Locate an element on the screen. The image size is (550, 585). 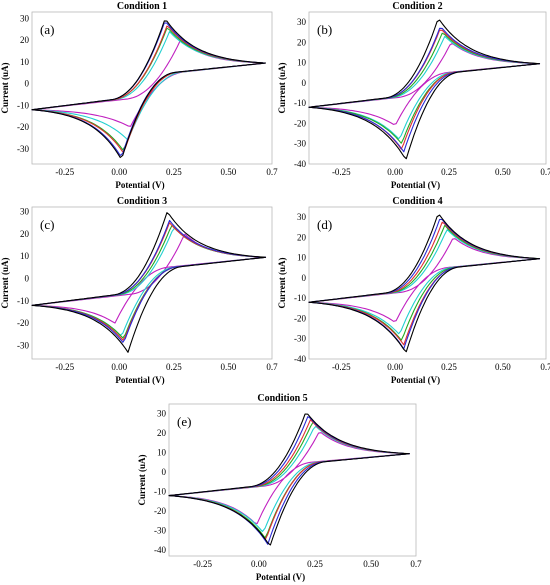
panel-label: (e) is located at coordinates (184, 421).